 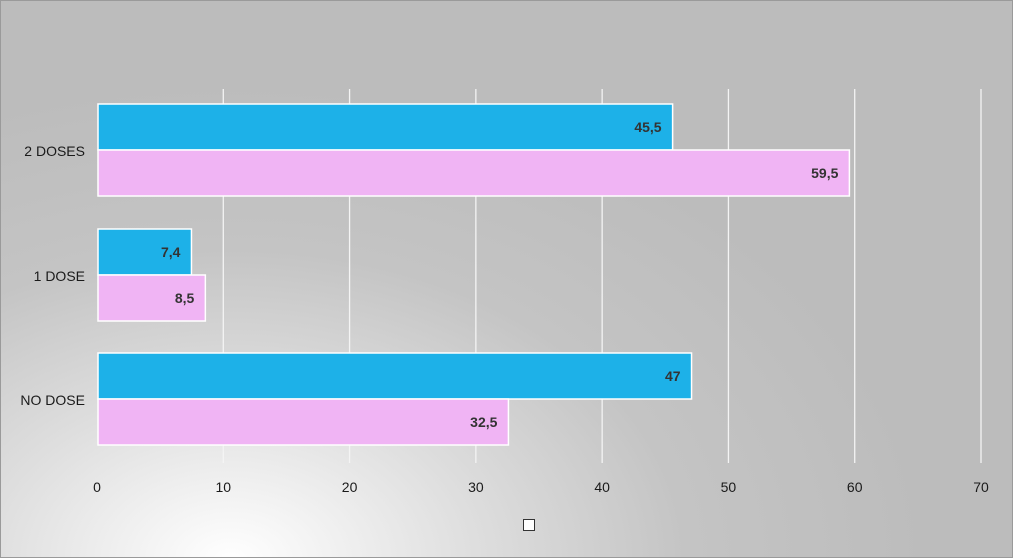 What do you see at coordinates (673, 376) in the screenshot?
I see `data-label: 47` at bounding box center [673, 376].